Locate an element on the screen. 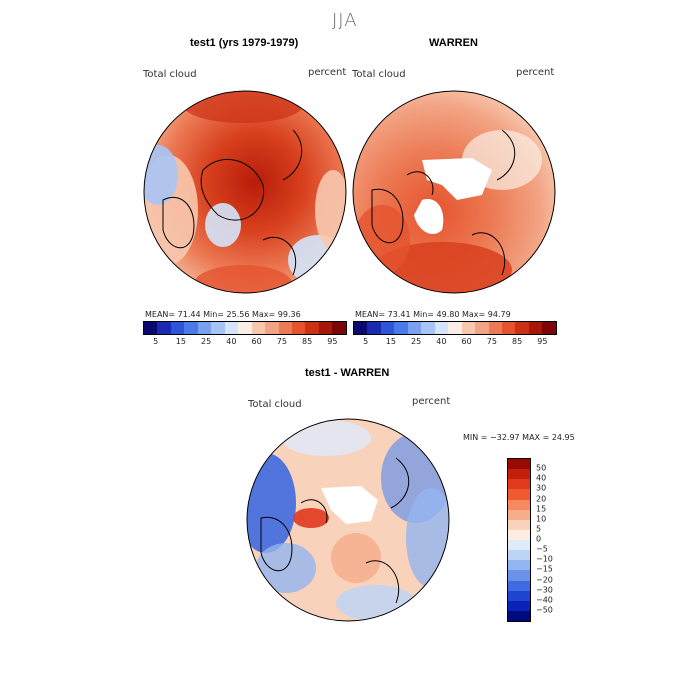 The image size is (700, 700). panel2-colorbar is located at coordinates (455, 328).